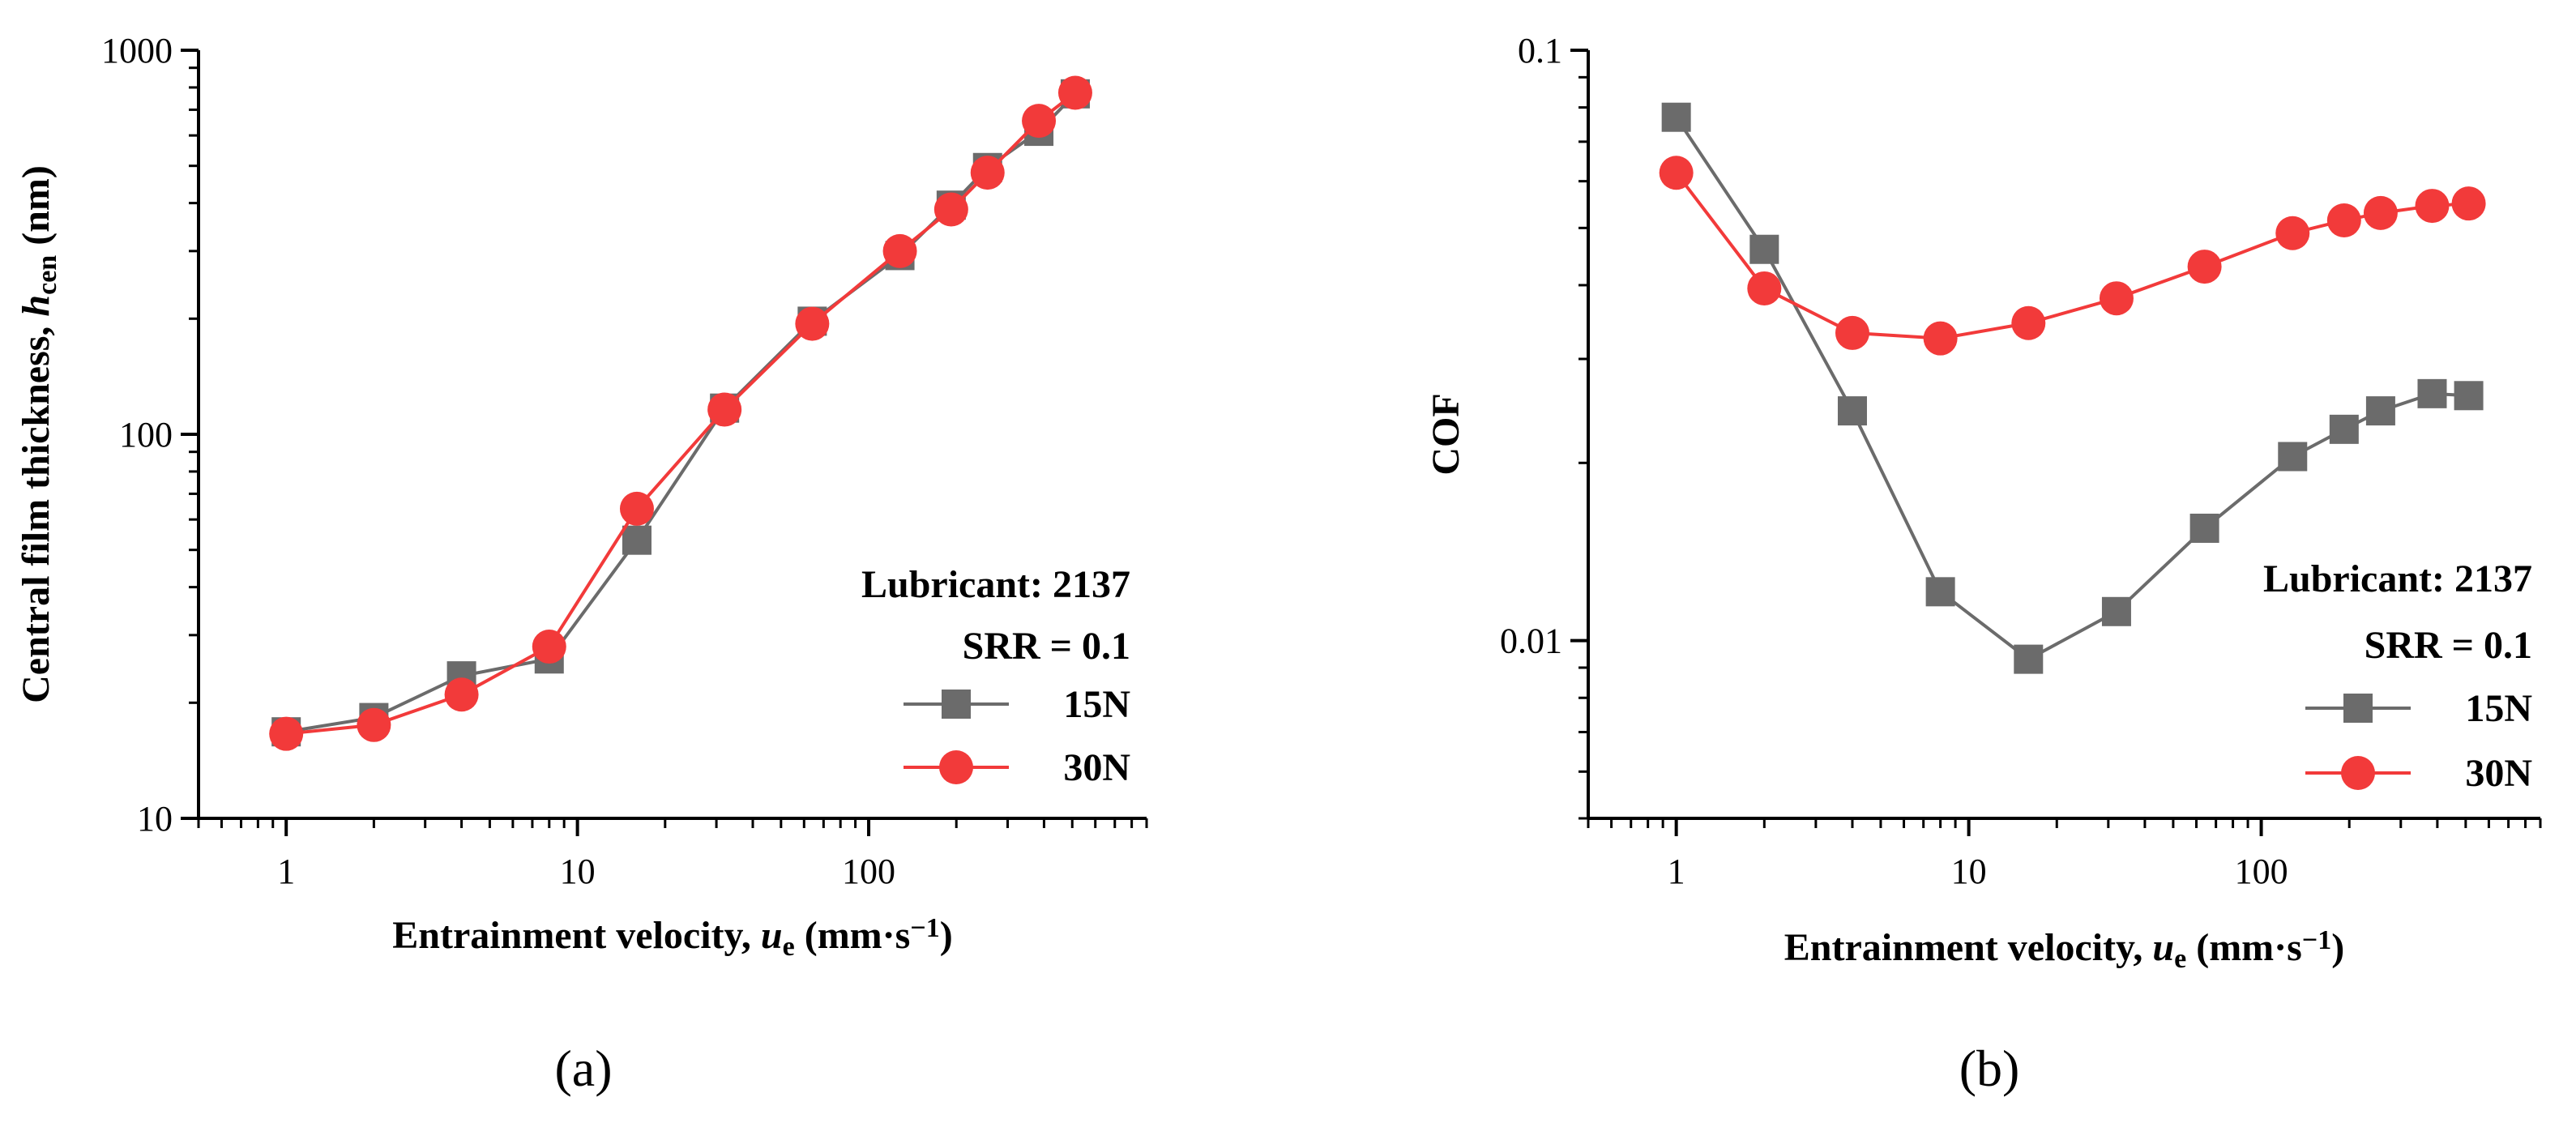  Describe the element at coordinates (1540, 50) in the screenshot. I see `y-tick-label: 0.1` at that location.